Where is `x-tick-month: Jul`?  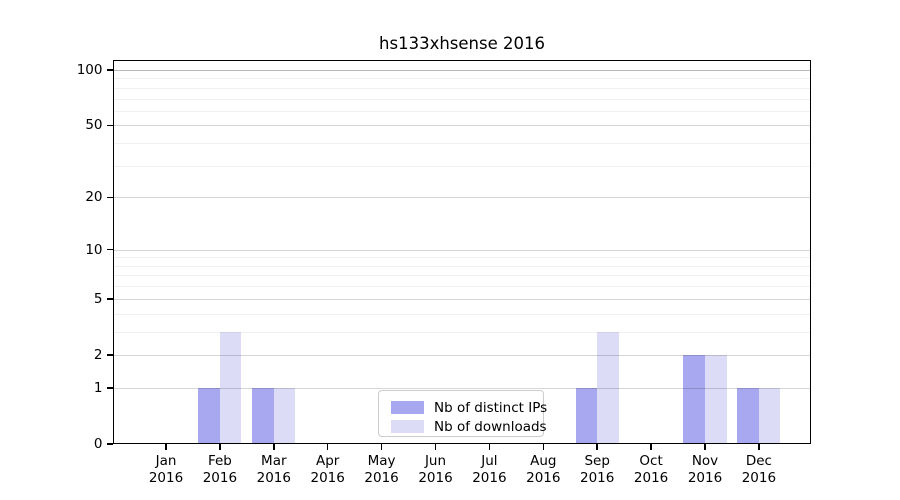 x-tick-month: Jul is located at coordinates (489, 461).